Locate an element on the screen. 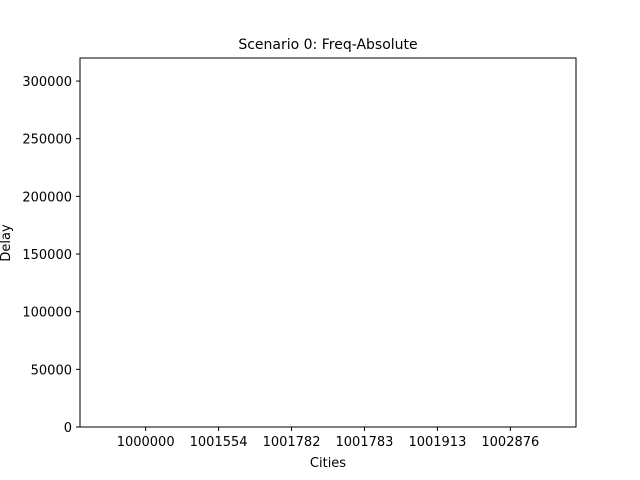 This screenshot has height=480, width=640. x-tick-label: 1002876 is located at coordinates (510, 442).